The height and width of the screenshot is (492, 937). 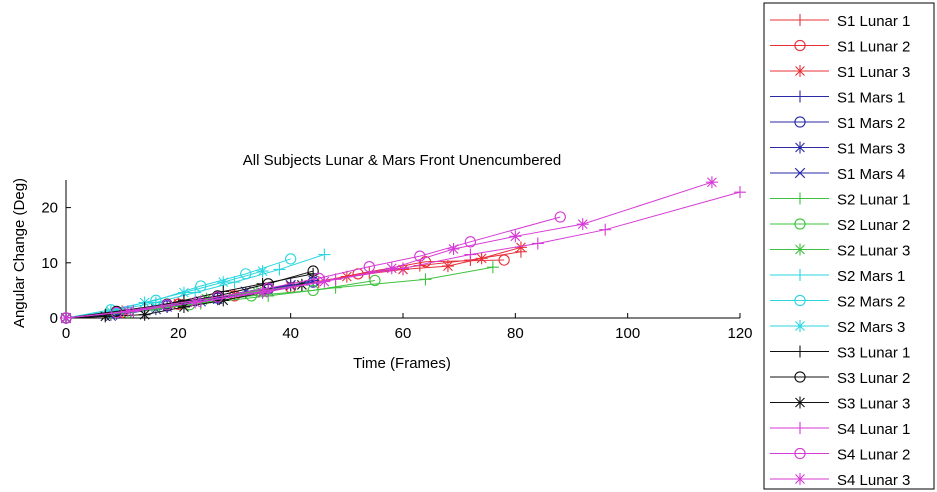 I want to click on legend-entry: S4 Lunar 2, so click(x=840, y=455).